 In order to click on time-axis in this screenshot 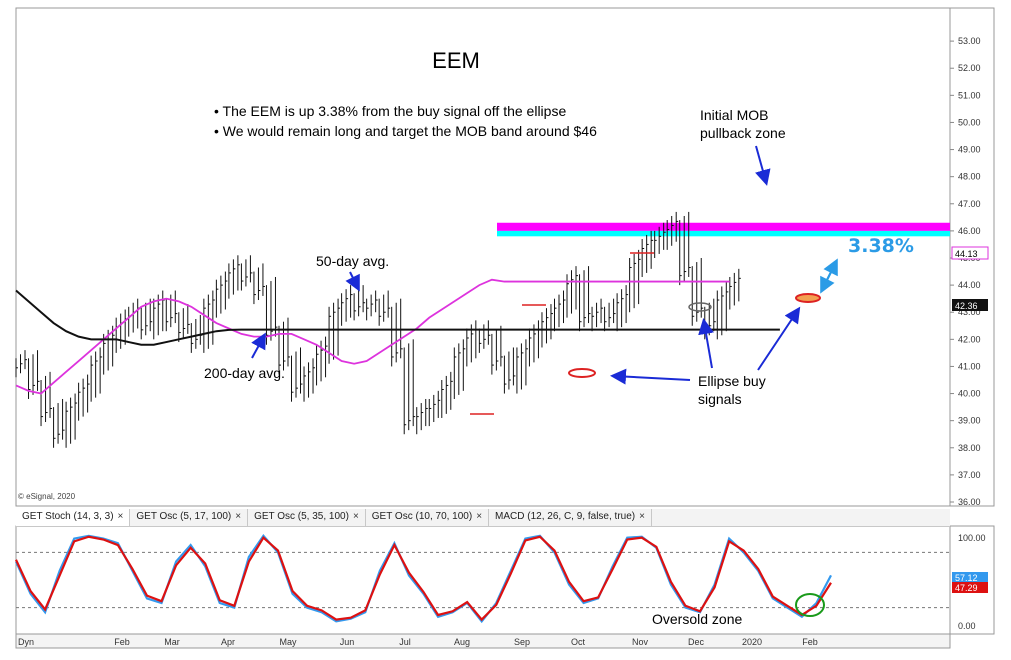, I will do `click(483, 641)`.